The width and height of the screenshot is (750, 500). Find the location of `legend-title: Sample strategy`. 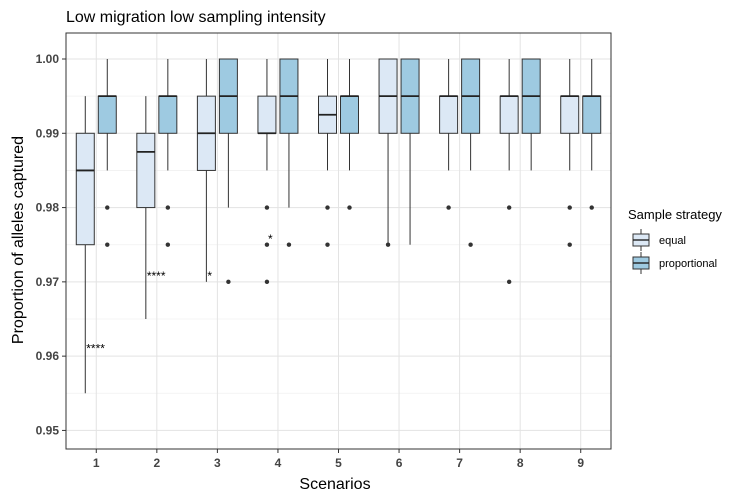

legend-title: Sample strategy is located at coordinates (675, 214).